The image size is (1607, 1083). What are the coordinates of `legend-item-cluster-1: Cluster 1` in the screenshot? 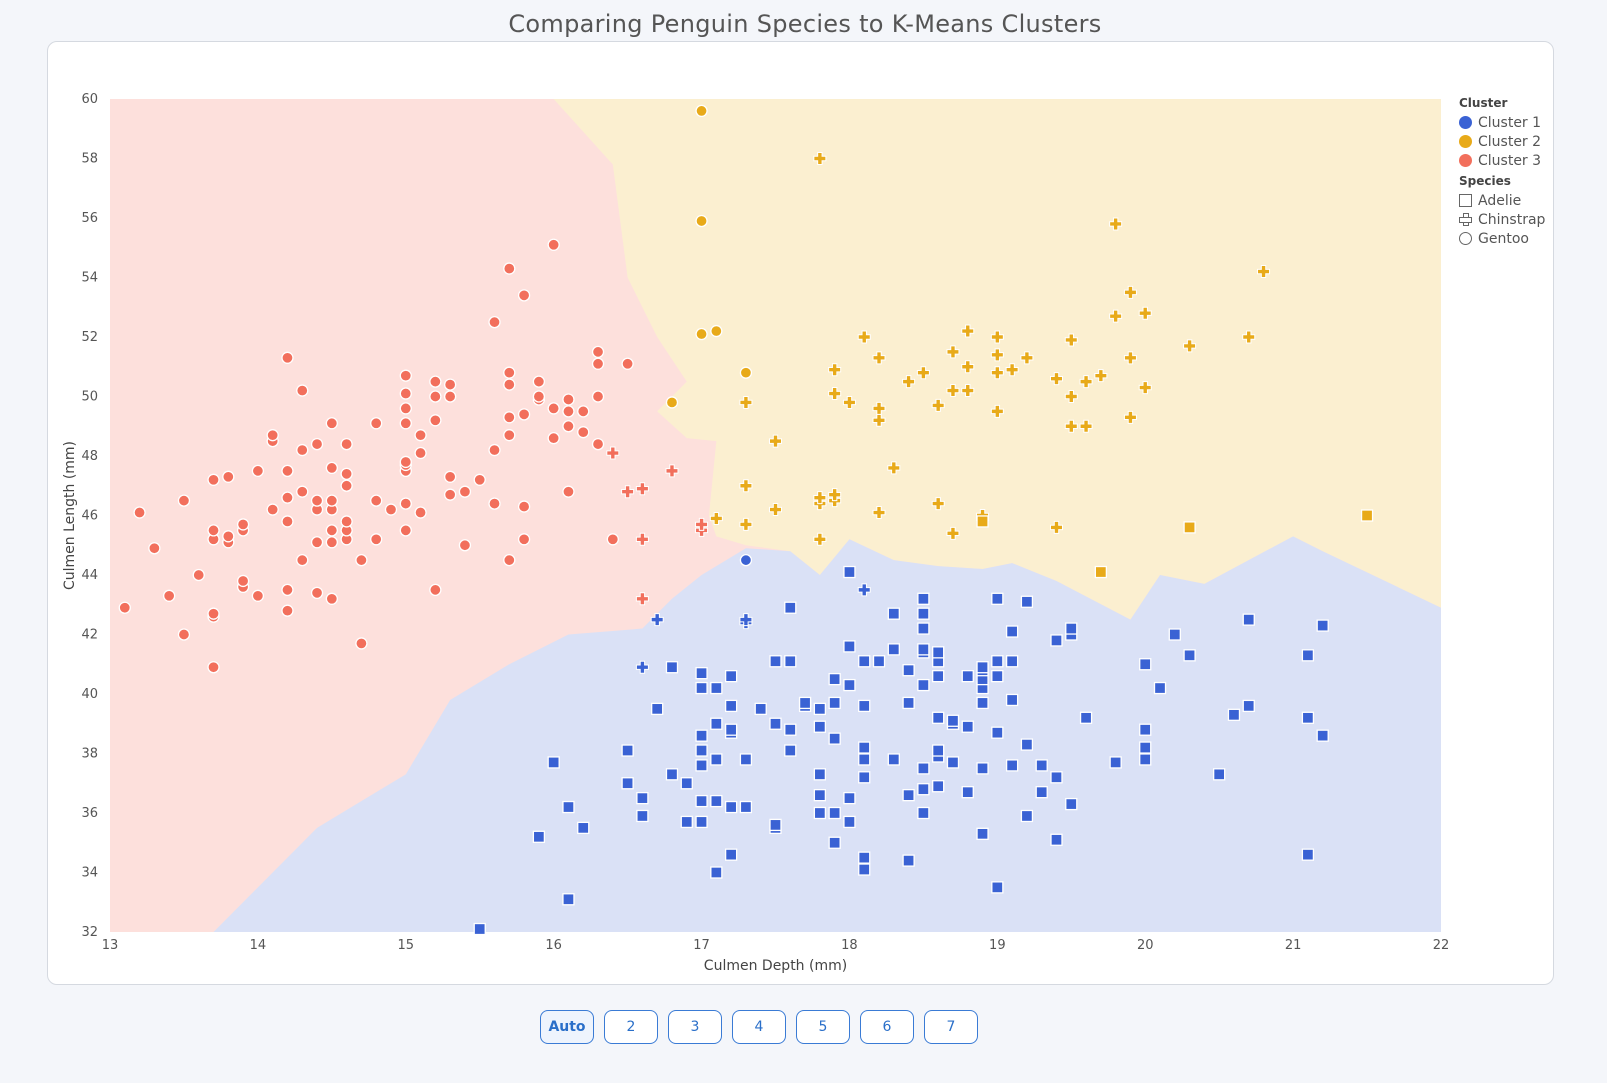 It's located at (1529, 122).